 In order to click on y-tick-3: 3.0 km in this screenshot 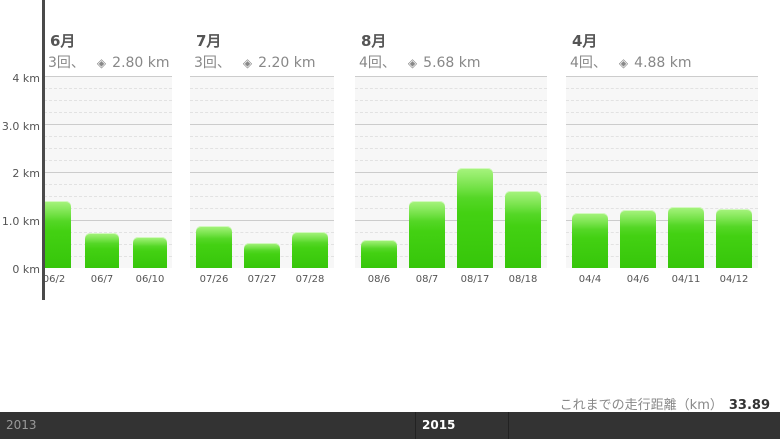, I will do `click(20, 126)`.